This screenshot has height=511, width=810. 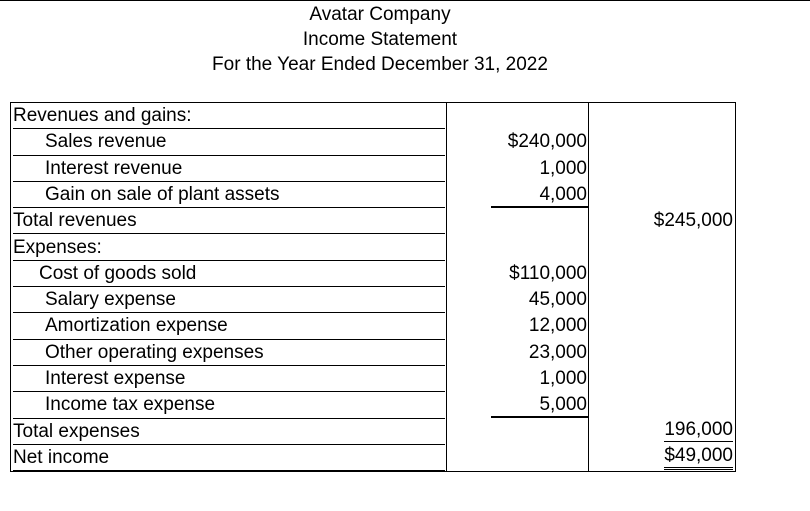 I want to click on table-row: Cost of goods sold $110,000, so click(x=373, y=274).